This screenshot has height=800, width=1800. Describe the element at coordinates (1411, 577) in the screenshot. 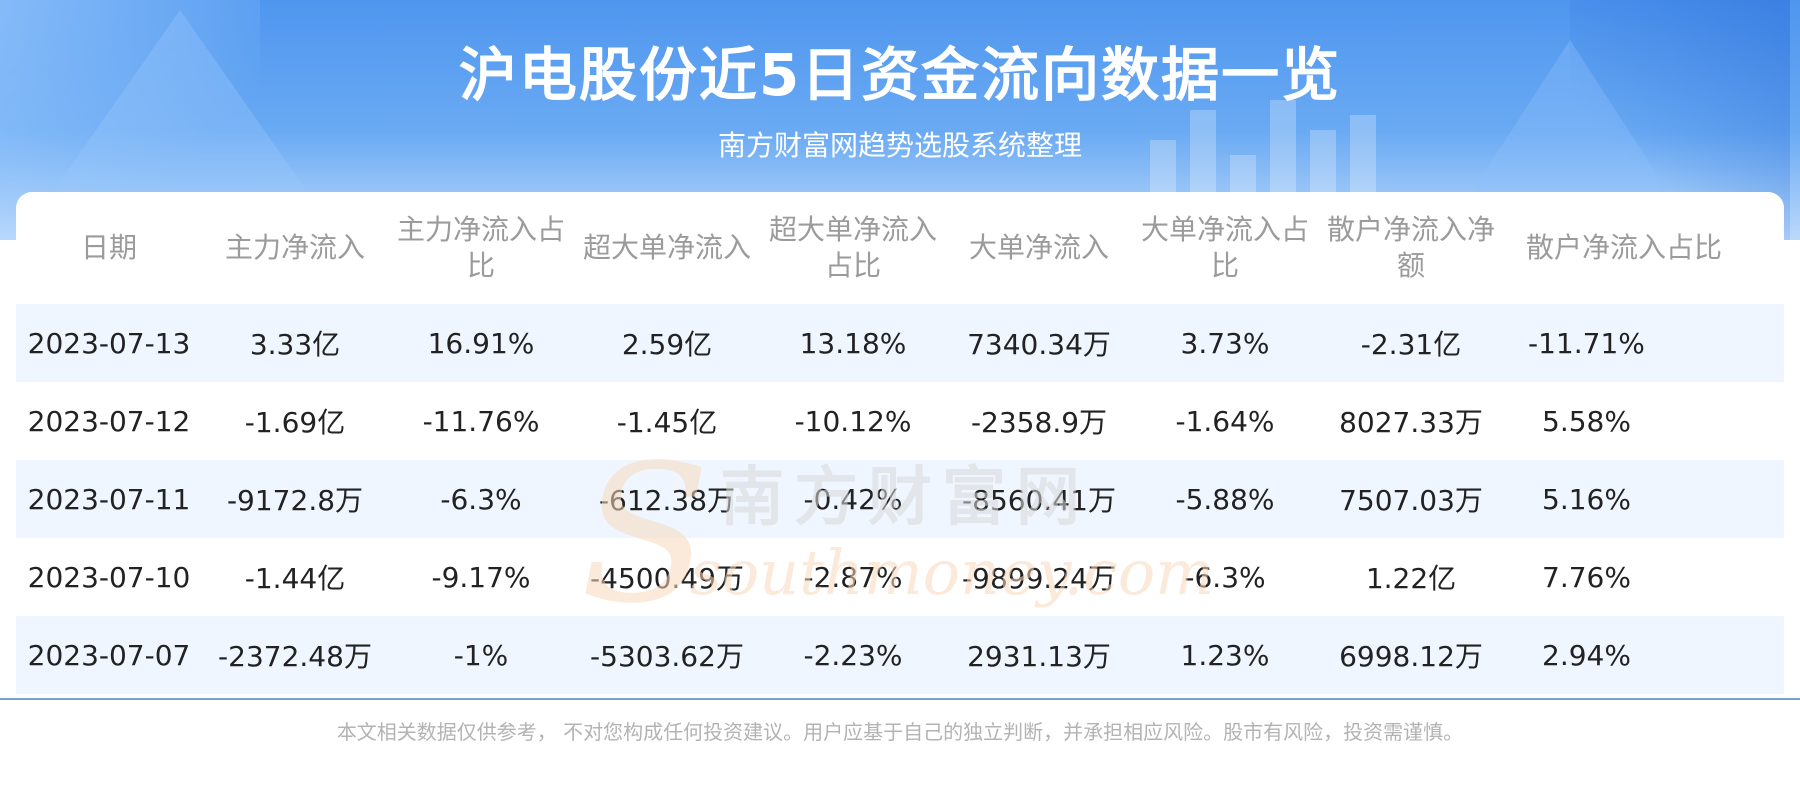

I see `cell-retail-inflow-amount: 1.22亿` at that location.